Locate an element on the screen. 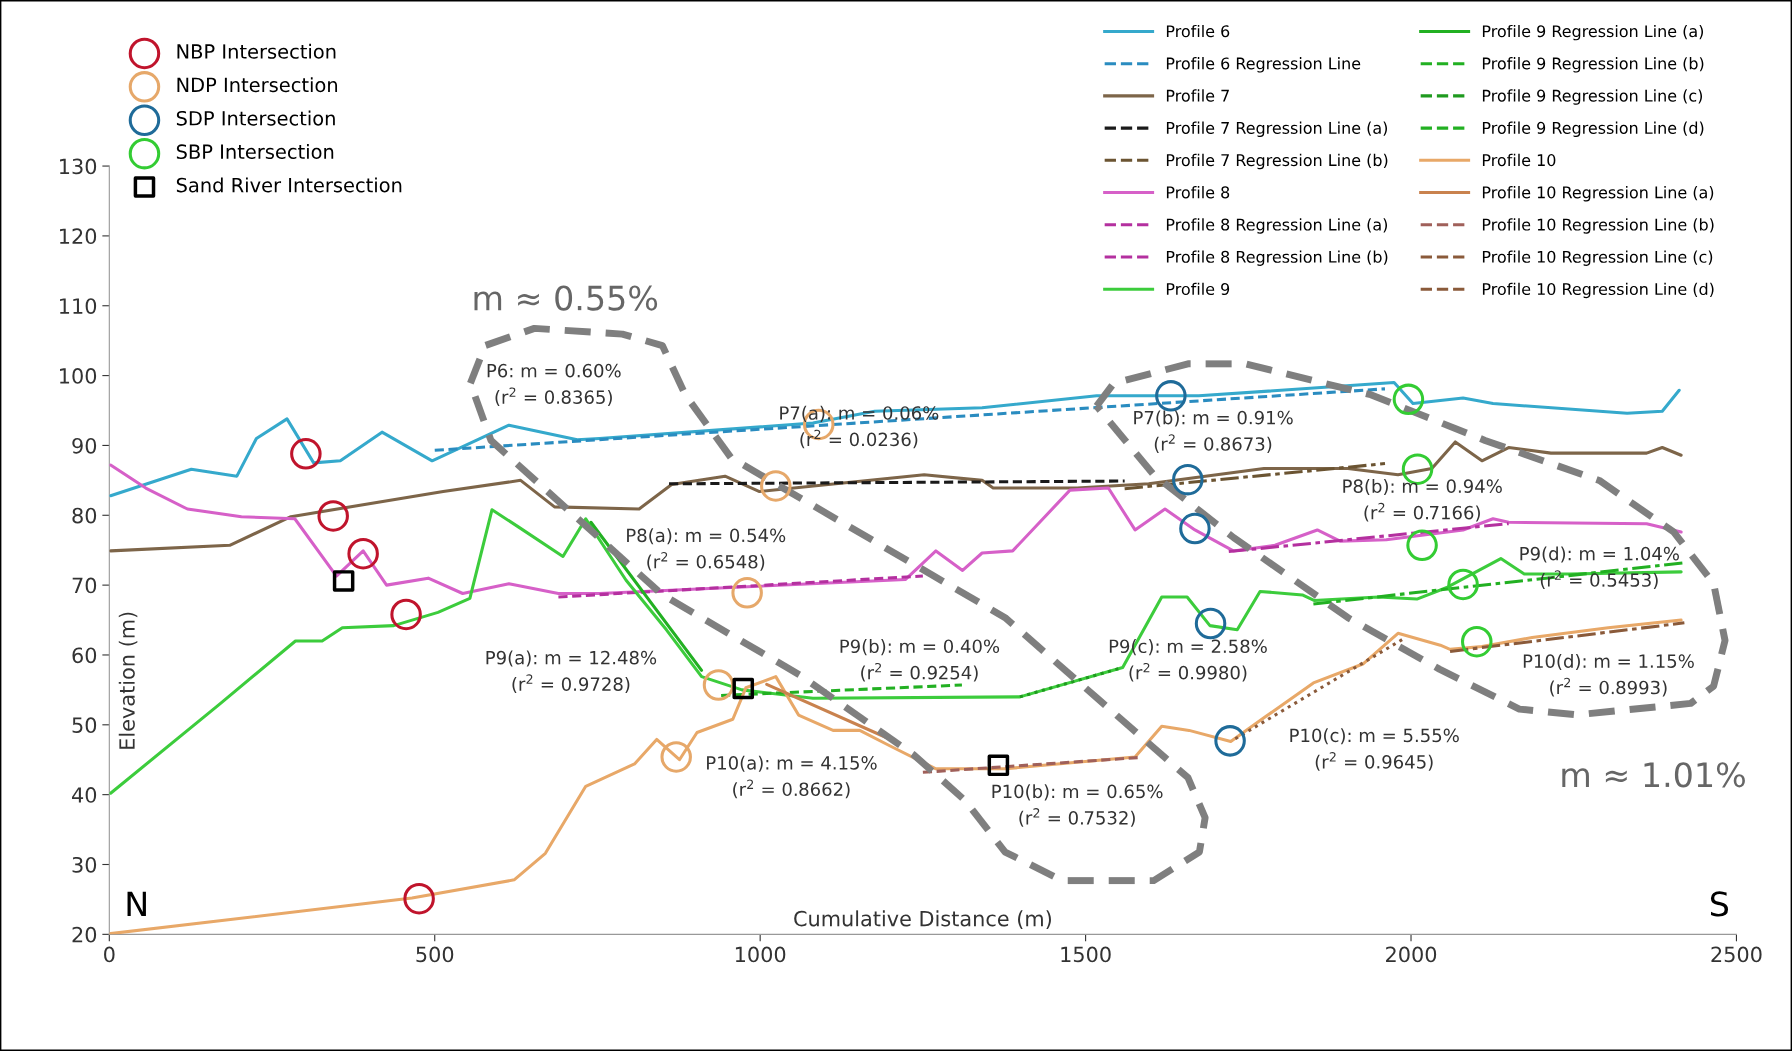  x-tick-label: 2000 is located at coordinates (1411, 954).